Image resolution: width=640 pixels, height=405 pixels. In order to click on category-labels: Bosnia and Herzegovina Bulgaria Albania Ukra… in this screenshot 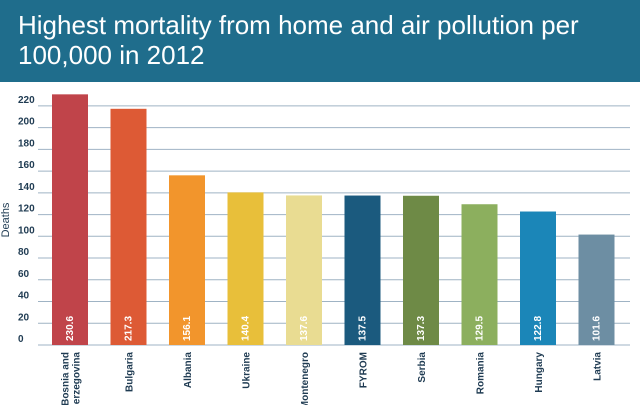, I will do `click(332, 378)`.